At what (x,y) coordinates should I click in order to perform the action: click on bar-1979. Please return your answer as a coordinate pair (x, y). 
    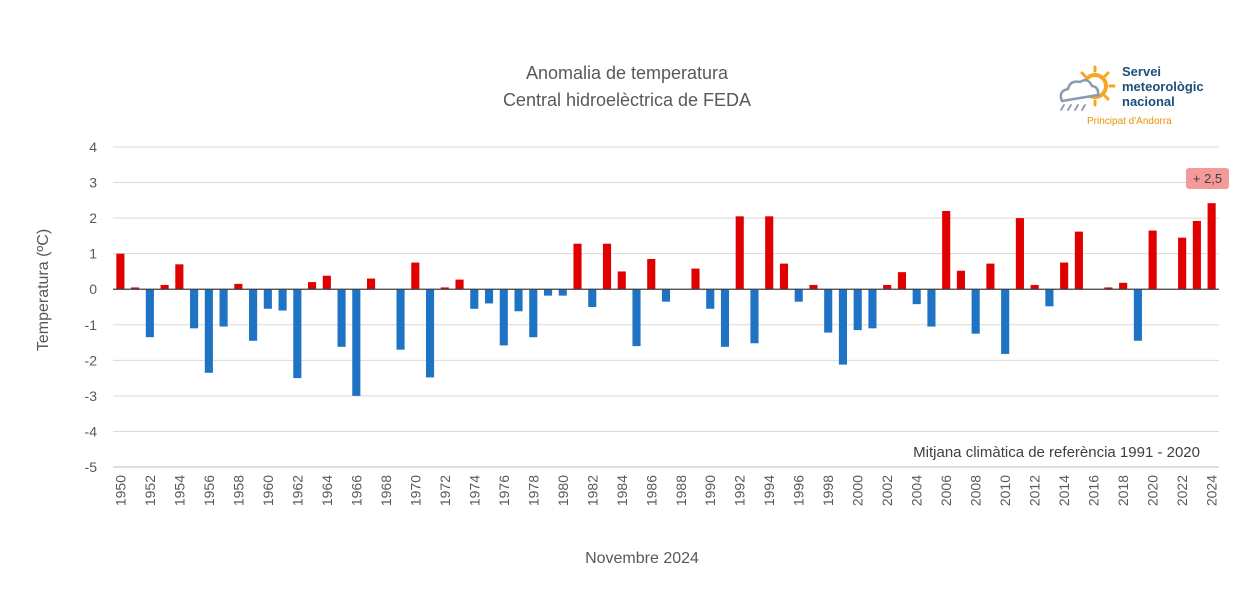
    Looking at the image, I should click on (548, 292).